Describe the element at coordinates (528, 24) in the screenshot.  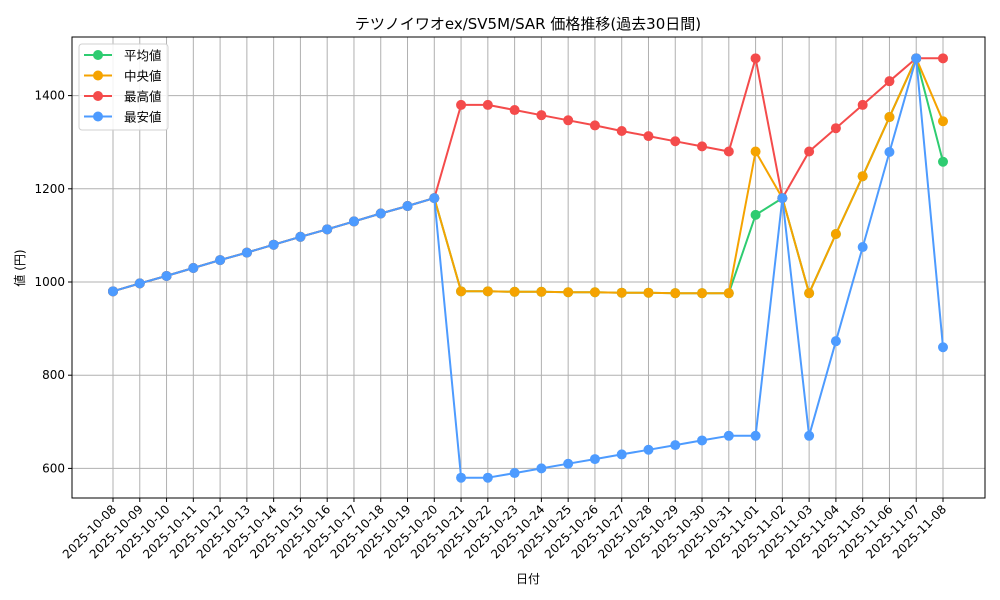
I see `chart-title: テツノイワオex/SV5M/SAR 価格推移(過去30日間)` at that location.